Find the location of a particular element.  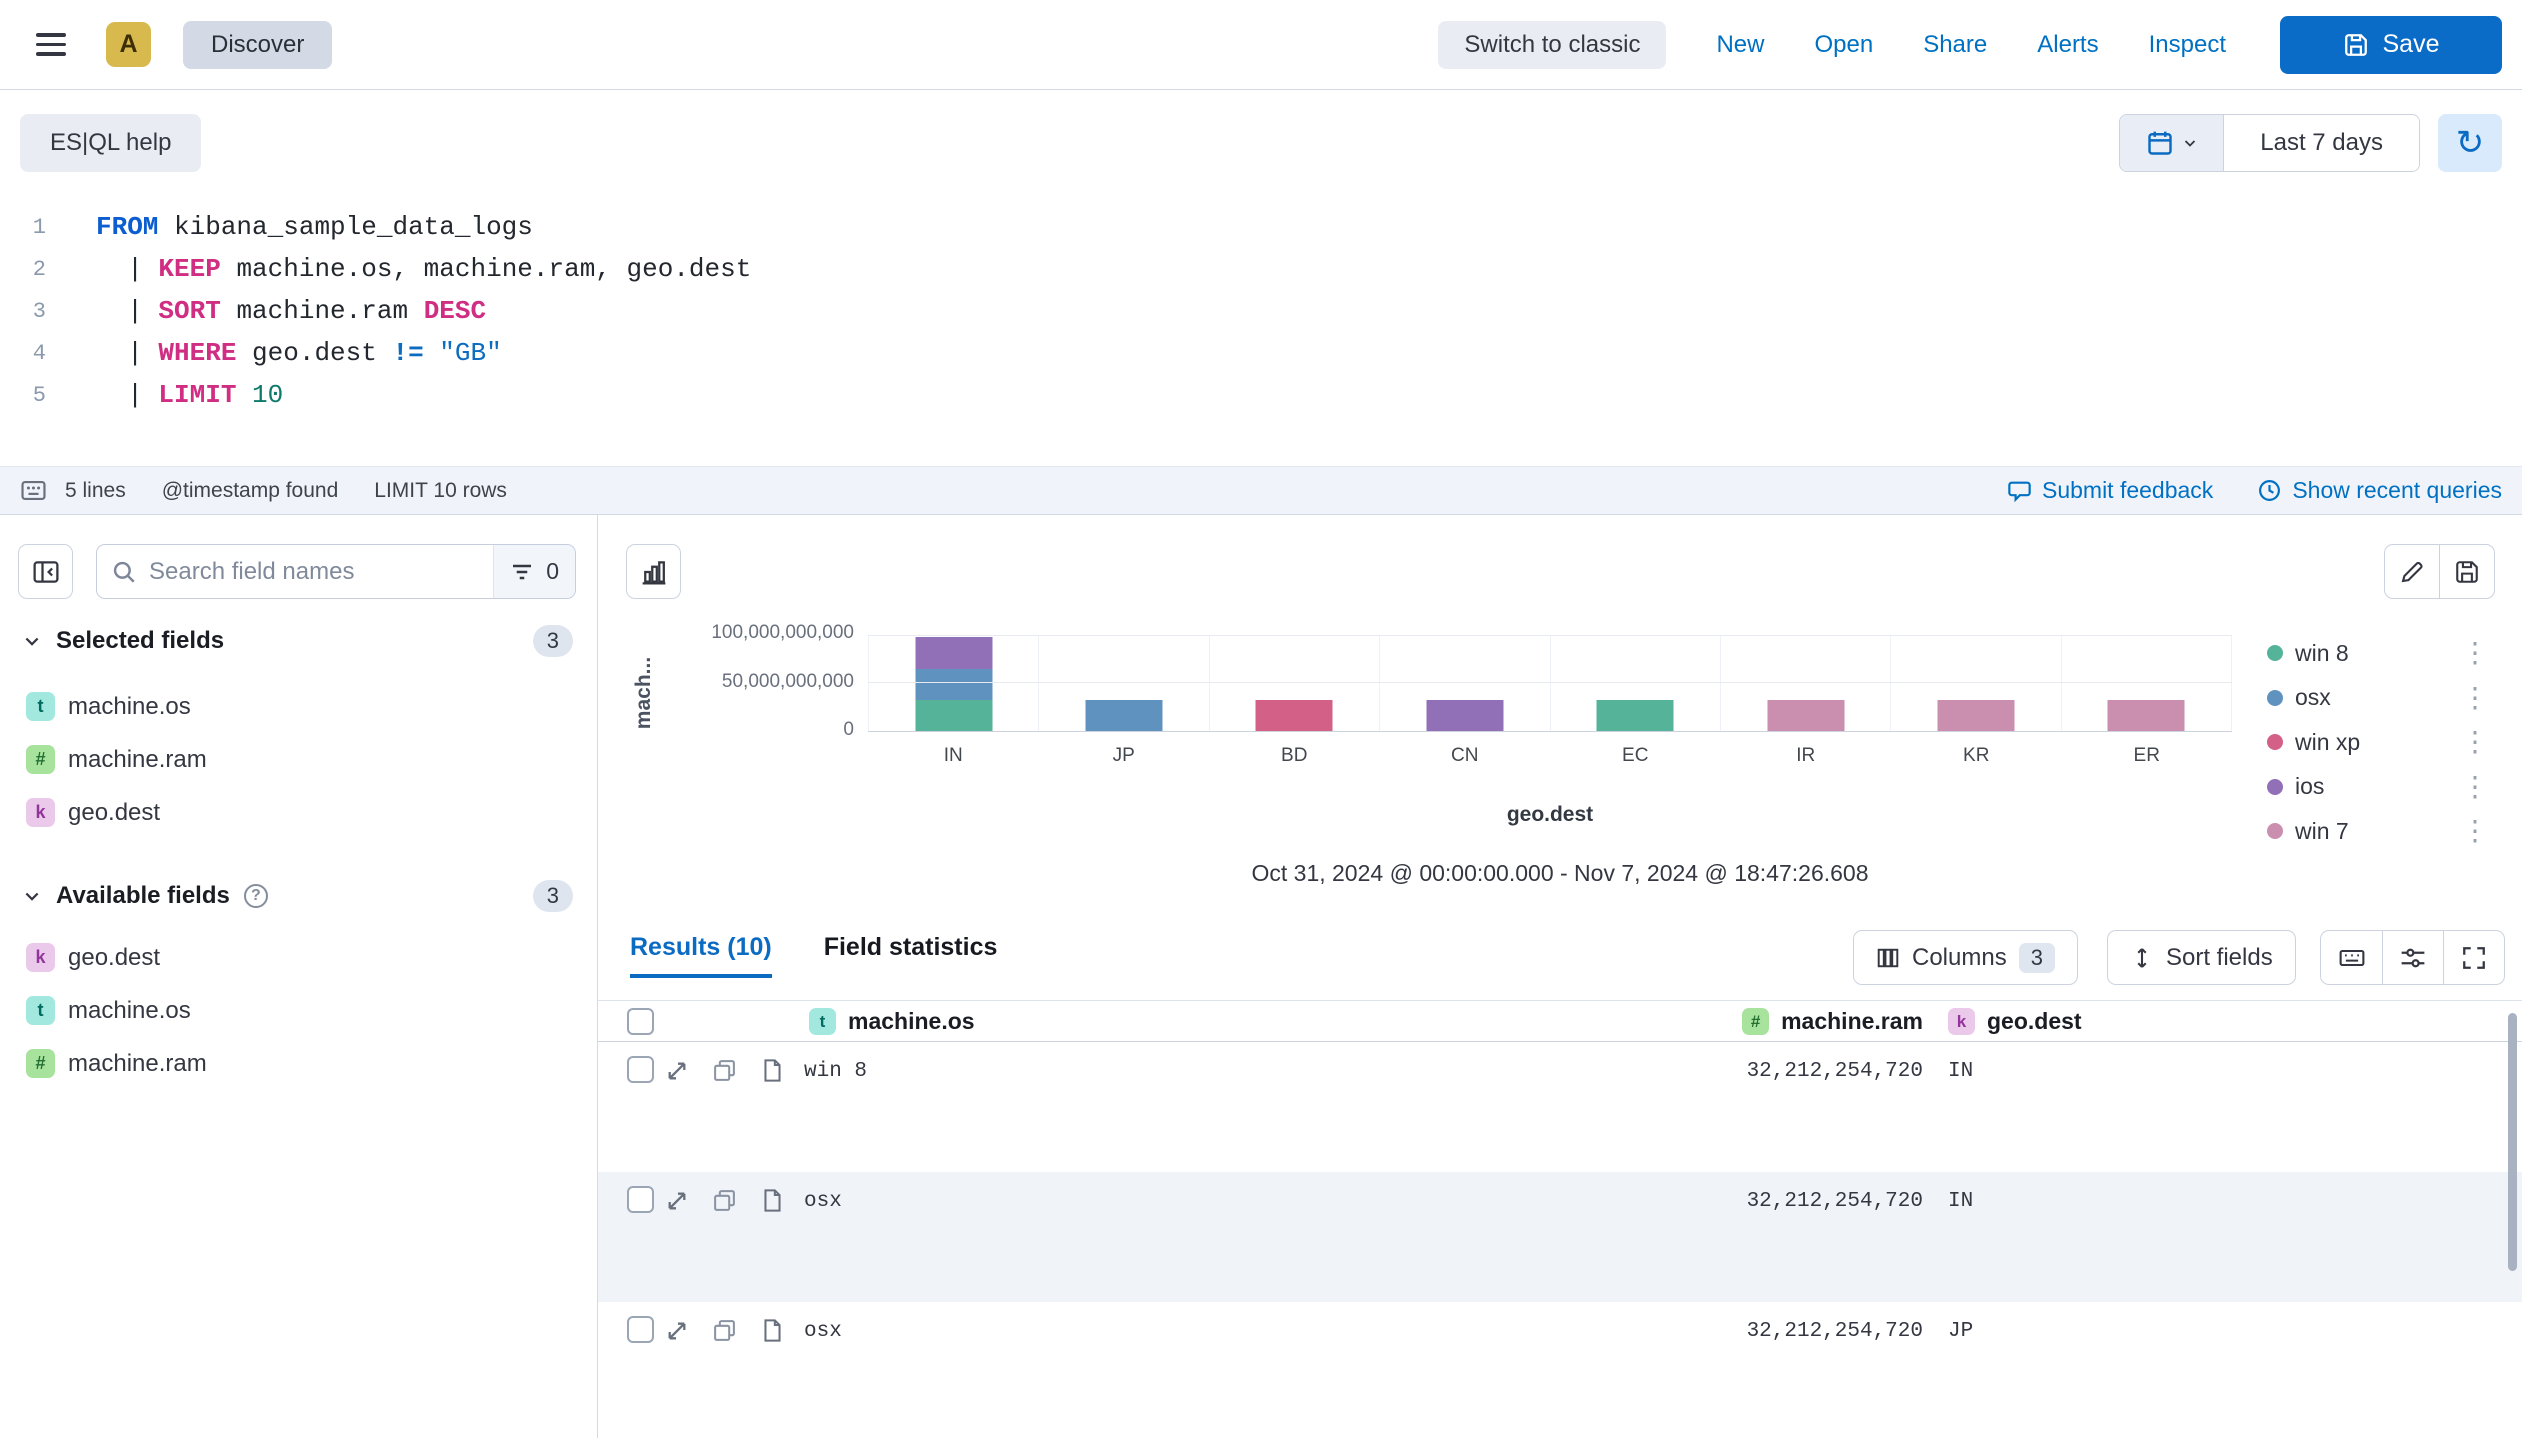

breadcrumb: Discover is located at coordinates (258, 44).